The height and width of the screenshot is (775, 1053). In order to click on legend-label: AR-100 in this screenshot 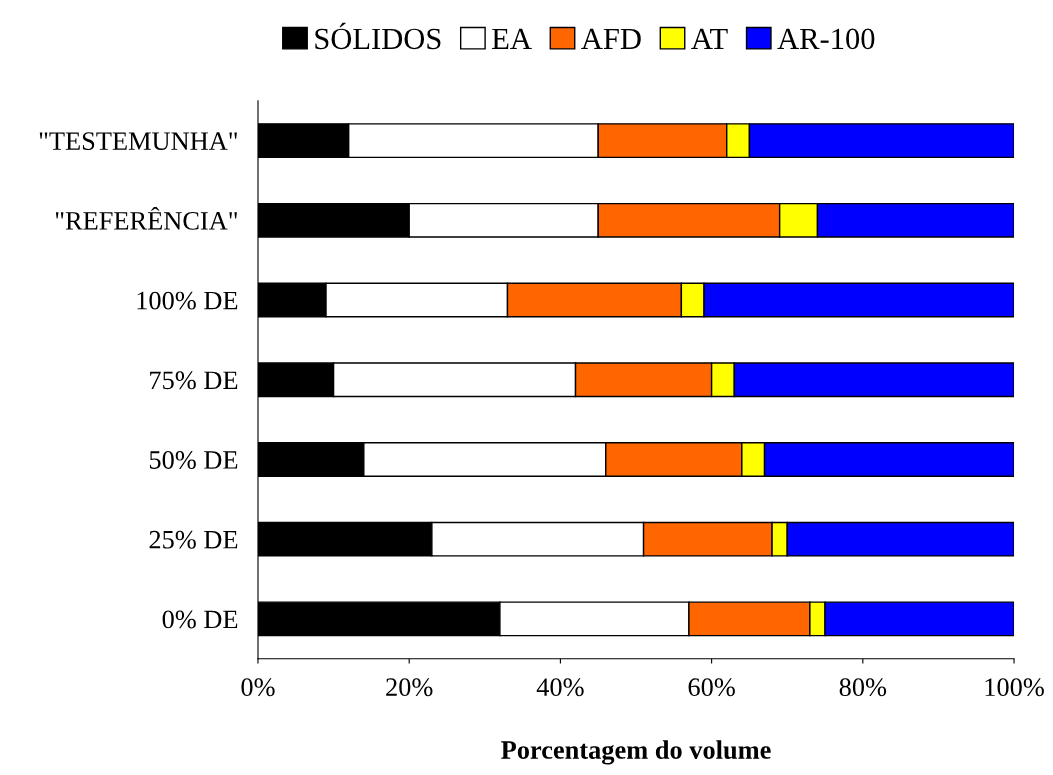, I will do `click(826, 39)`.